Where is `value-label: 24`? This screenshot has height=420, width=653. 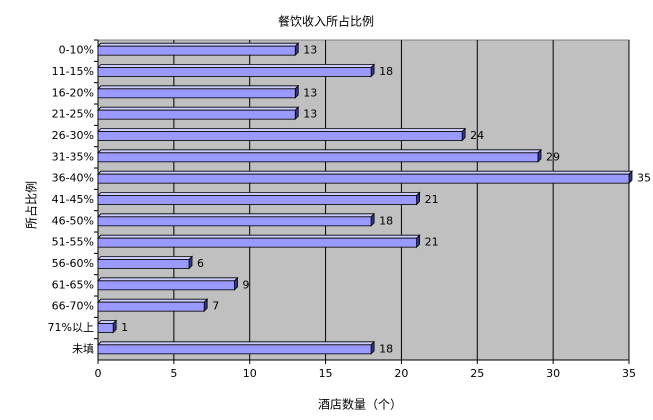
value-label: 24 is located at coordinates (477, 135).